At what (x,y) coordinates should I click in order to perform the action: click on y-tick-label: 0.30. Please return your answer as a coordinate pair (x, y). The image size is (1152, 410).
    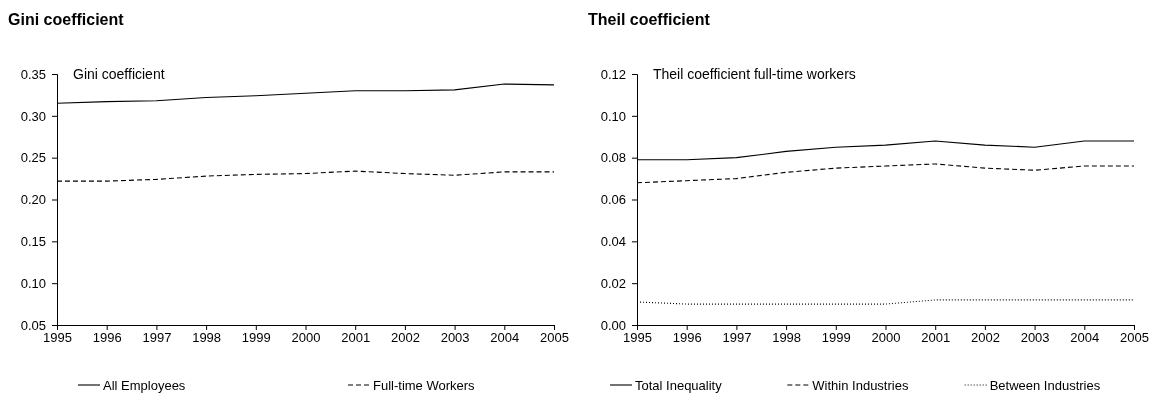
    Looking at the image, I should click on (33, 116).